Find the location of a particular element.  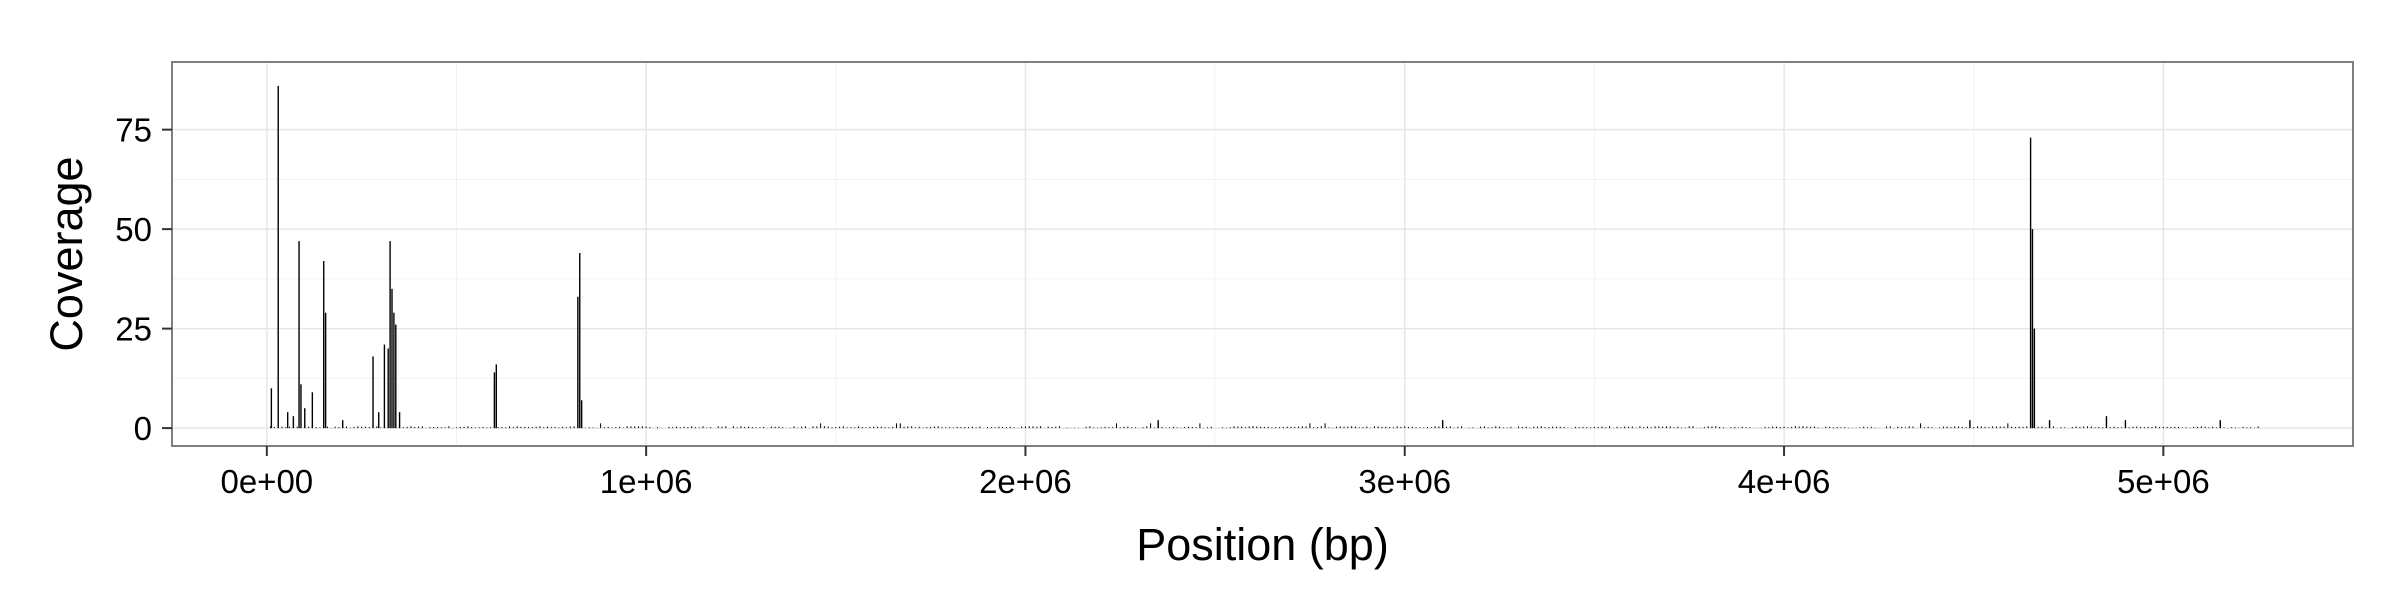

y-tick-label: 50 is located at coordinates (133, 229).